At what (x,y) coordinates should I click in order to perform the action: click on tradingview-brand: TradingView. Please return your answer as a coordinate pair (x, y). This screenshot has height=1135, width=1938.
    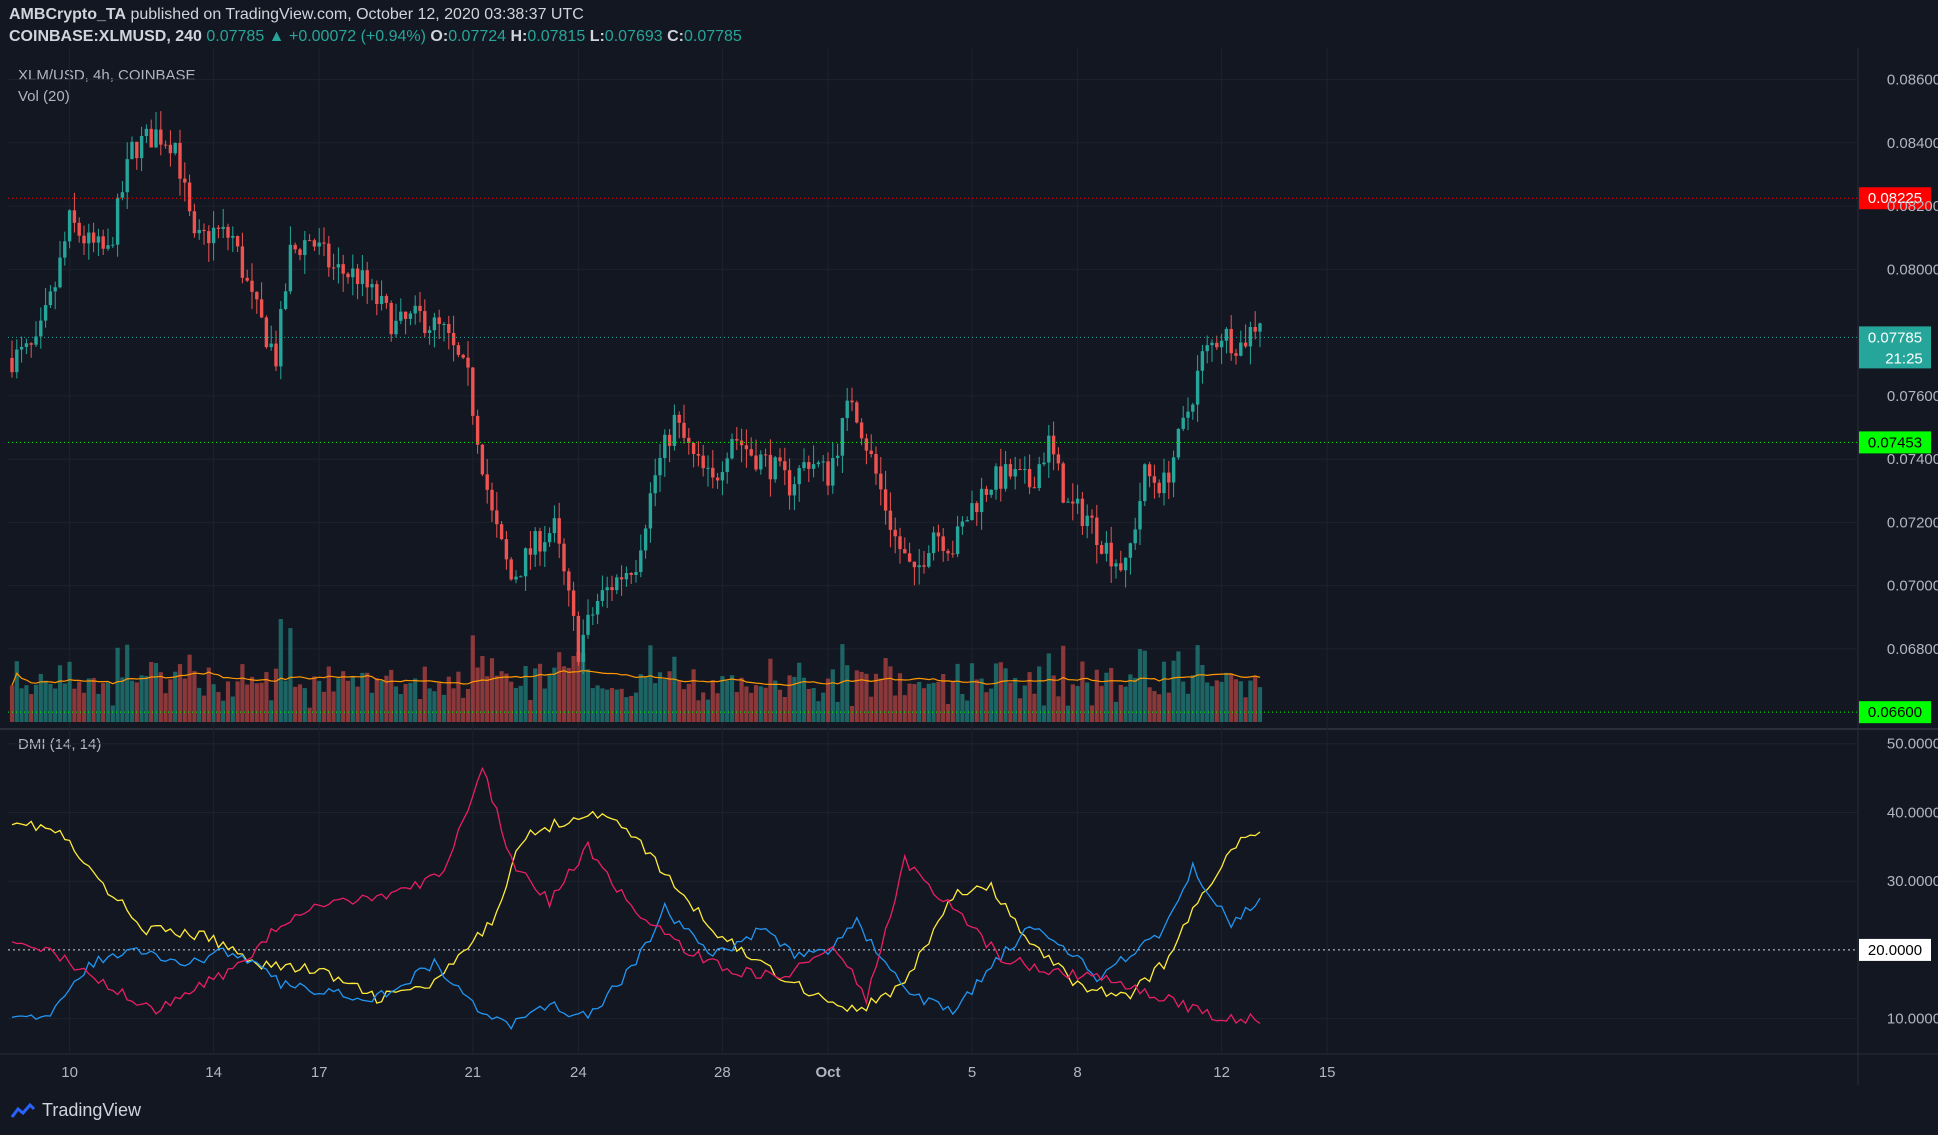
    Looking at the image, I should click on (92, 1110).